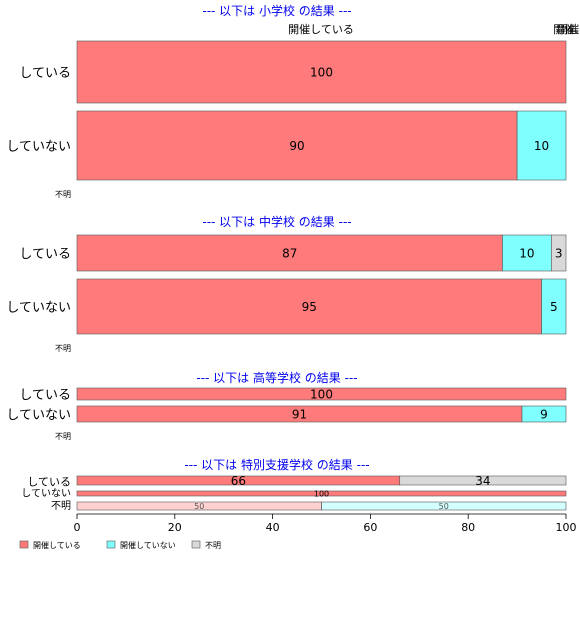 The height and width of the screenshot is (636, 580). I want to click on data-label: 34, so click(482, 481).